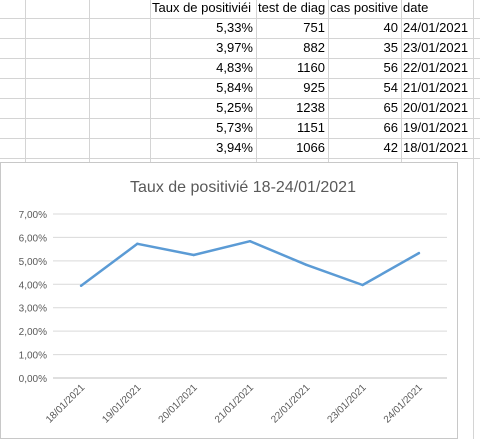  What do you see at coordinates (436, 147) in the screenshot?
I see `cell-date: 18/01/2021` at bounding box center [436, 147].